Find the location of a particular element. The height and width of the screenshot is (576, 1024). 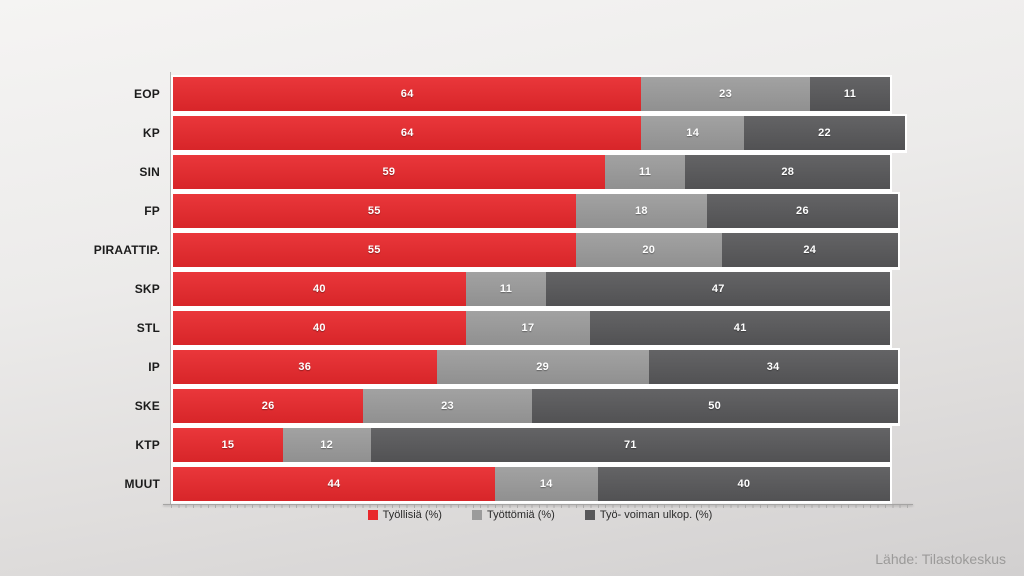

bar-segment: 59 is located at coordinates (389, 172).